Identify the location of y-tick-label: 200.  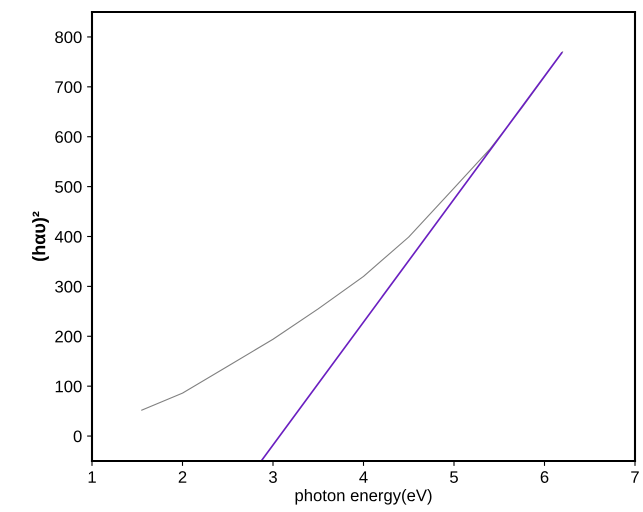
(68, 336).